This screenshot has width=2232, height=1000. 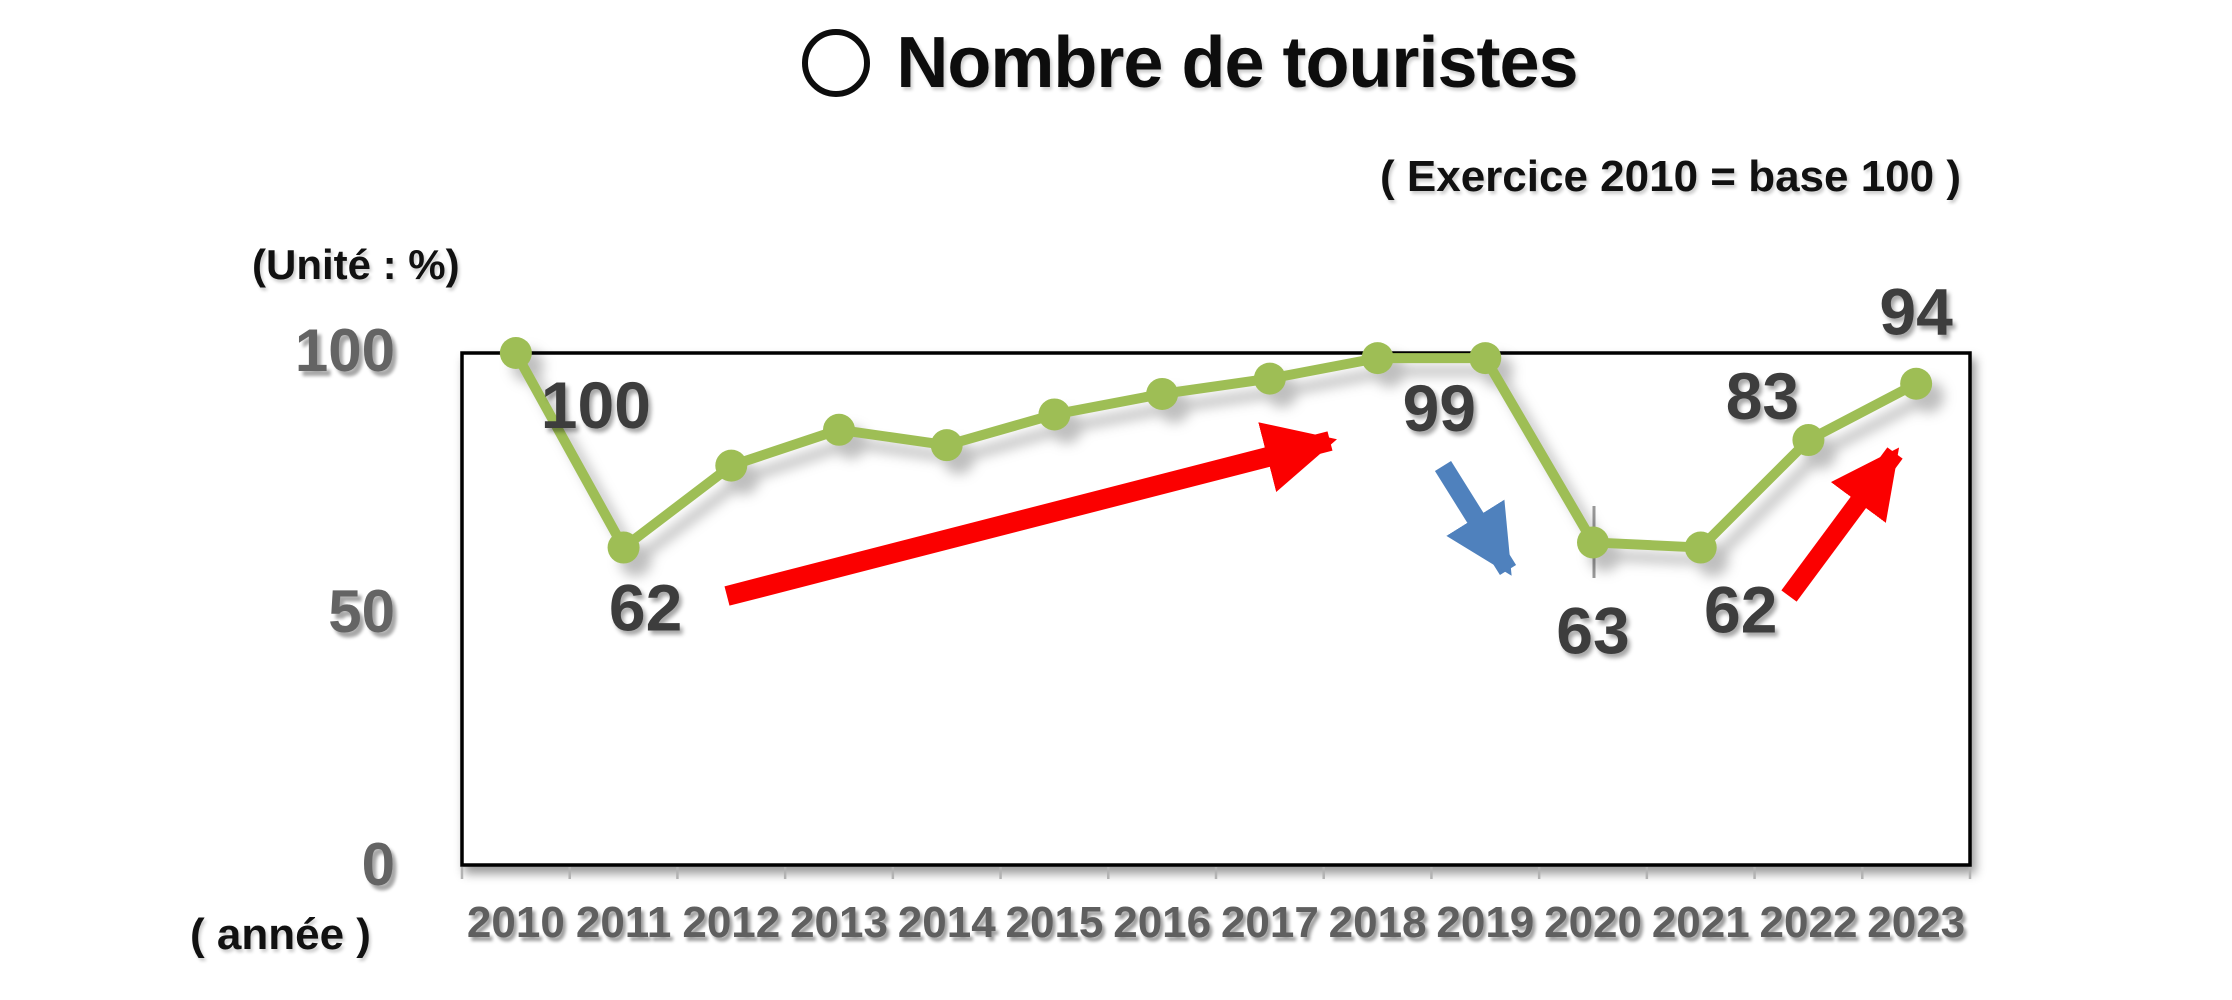 I want to click on series-line-path, so click(x=1216, y=450).